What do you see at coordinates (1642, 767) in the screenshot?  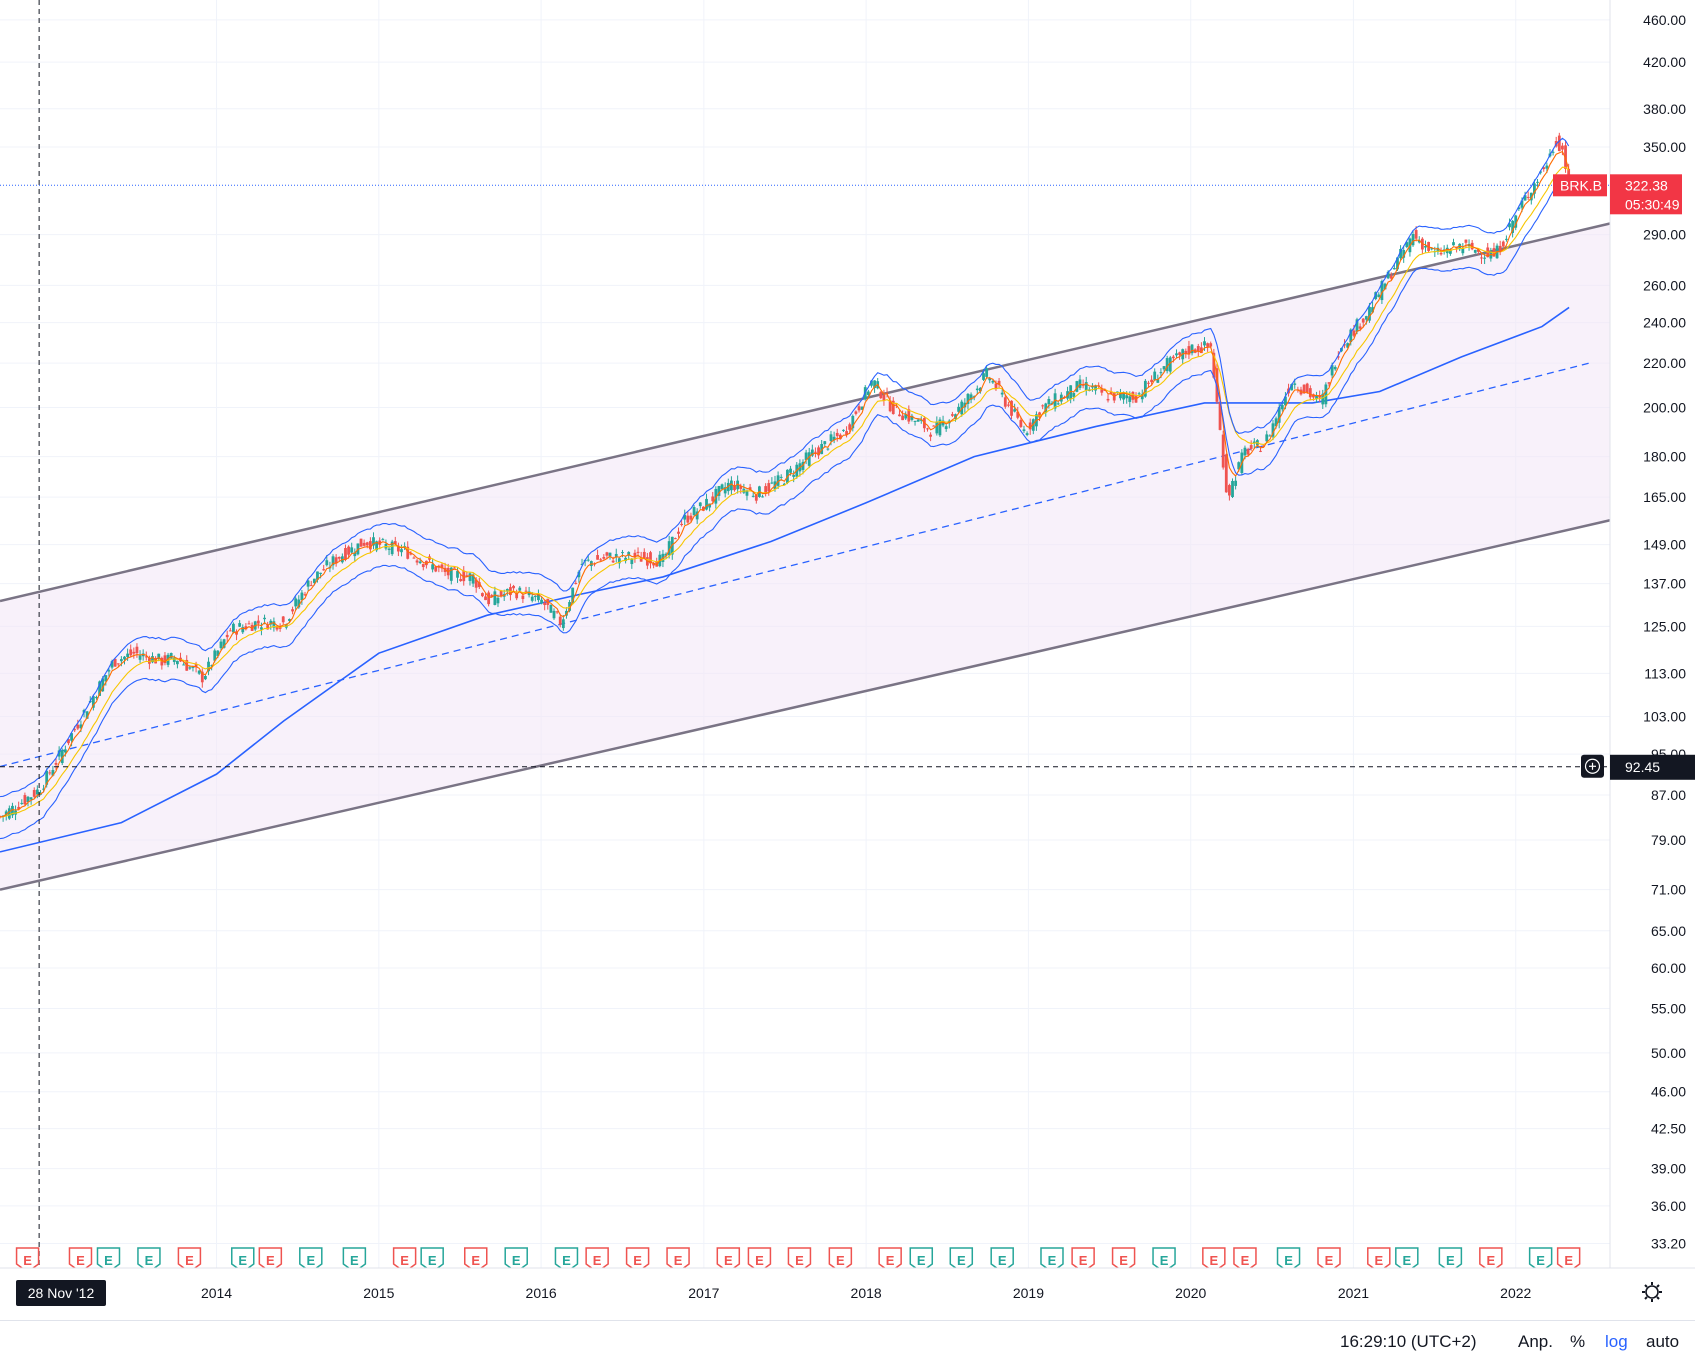 I see `crosshair-price-text: 92.45` at bounding box center [1642, 767].